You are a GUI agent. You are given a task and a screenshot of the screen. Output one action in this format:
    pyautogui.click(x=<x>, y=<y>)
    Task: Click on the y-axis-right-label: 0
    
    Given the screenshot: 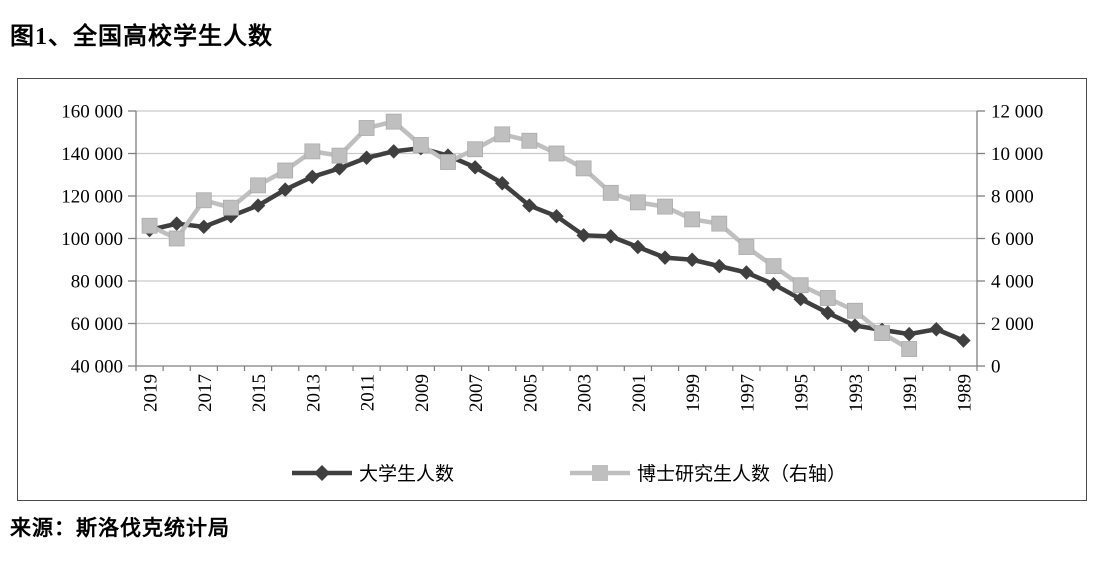 What is the action you would take?
    pyautogui.click(x=996, y=367)
    